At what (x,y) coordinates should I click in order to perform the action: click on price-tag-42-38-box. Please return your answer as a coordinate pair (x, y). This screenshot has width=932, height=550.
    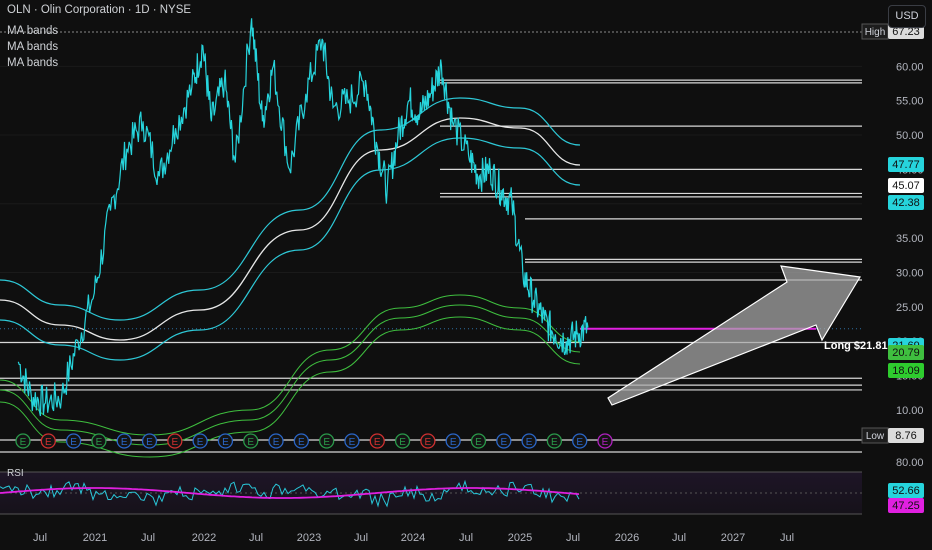
    Looking at the image, I should click on (906, 202).